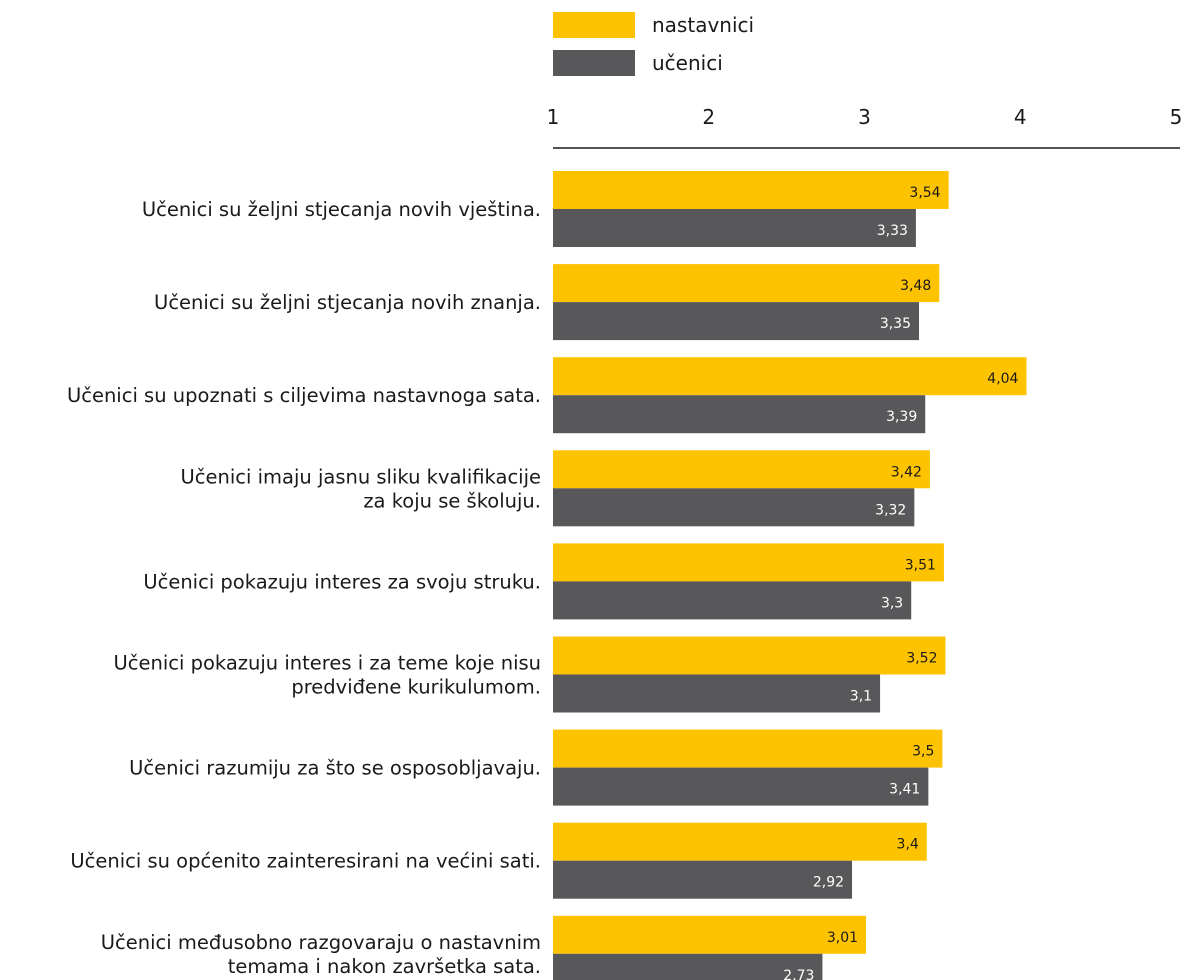  What do you see at coordinates (892, 231) in the screenshot?
I see `value-label-učenici-1: 3,33` at bounding box center [892, 231].